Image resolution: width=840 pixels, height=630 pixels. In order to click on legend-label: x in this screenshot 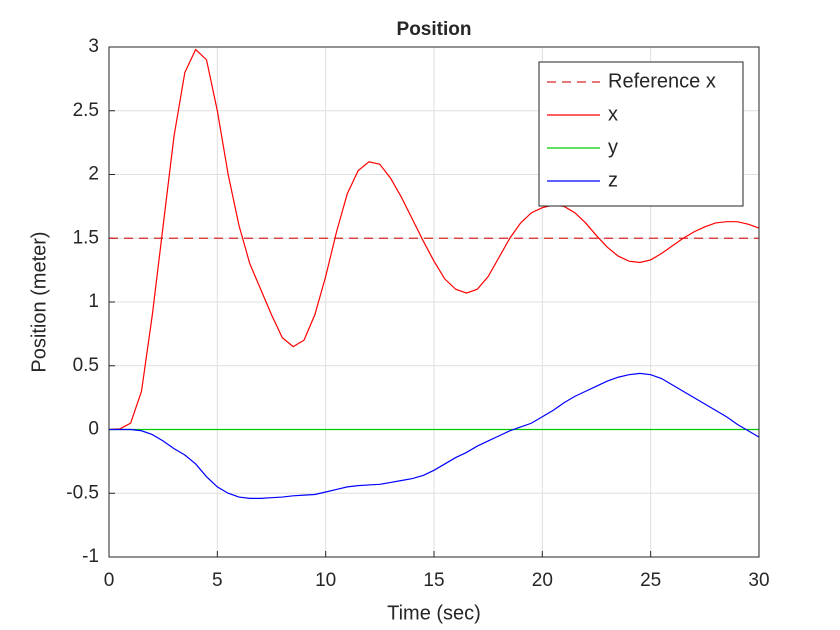, I will do `click(613, 114)`.